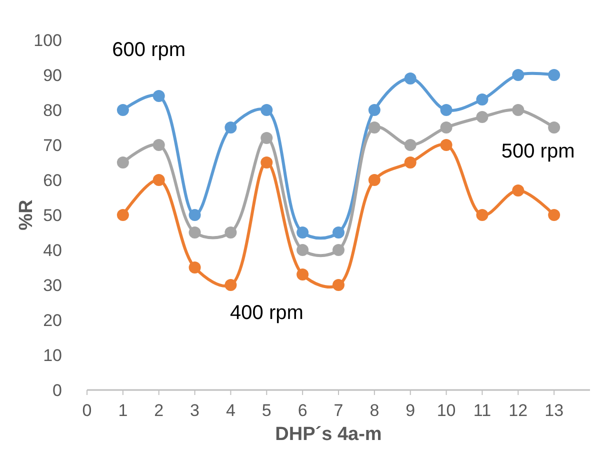 Image resolution: width=606 pixels, height=459 pixels. What do you see at coordinates (52, 215) in the screenshot?
I see `y-tick-label: 50` at bounding box center [52, 215].